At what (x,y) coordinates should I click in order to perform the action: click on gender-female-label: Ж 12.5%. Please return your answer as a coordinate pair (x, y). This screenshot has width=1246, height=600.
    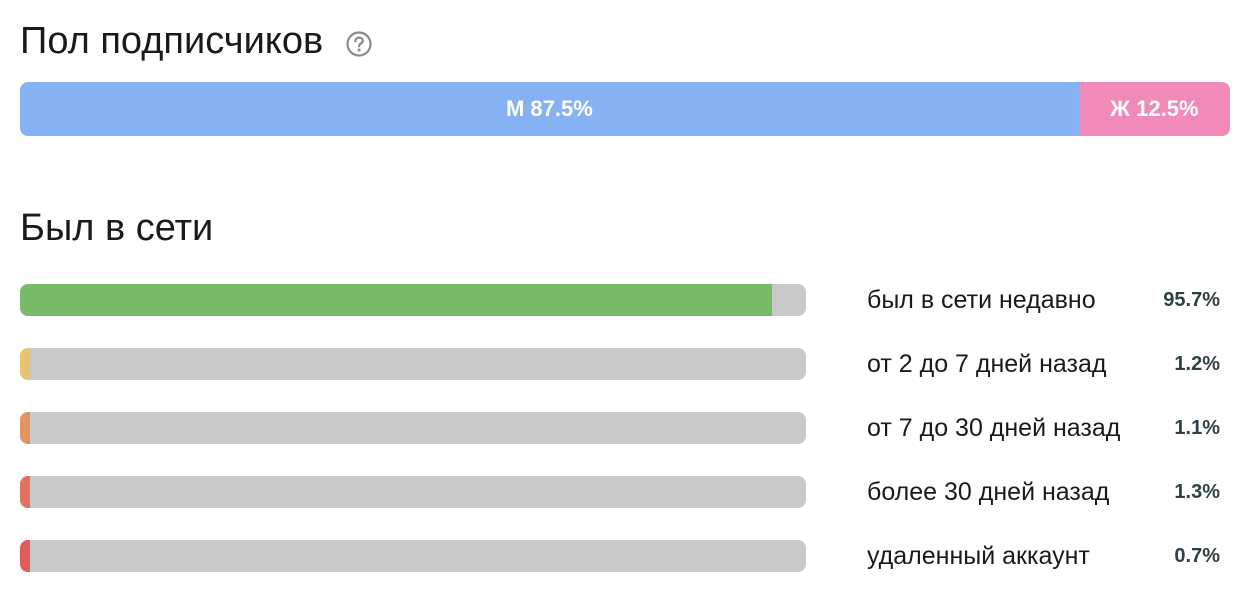
    Looking at the image, I should click on (1154, 108).